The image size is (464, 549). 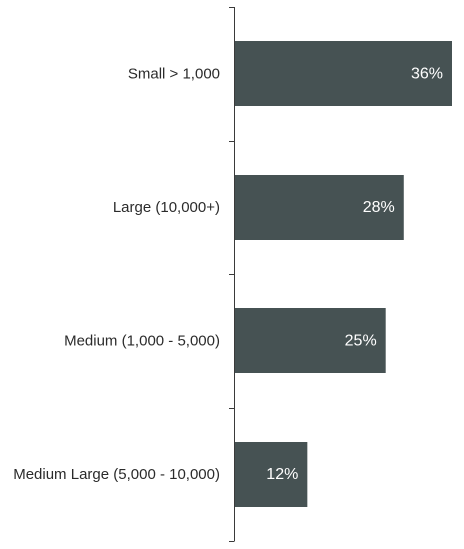 What do you see at coordinates (174, 73) in the screenshot?
I see `category-label: Small > 1,000` at bounding box center [174, 73].